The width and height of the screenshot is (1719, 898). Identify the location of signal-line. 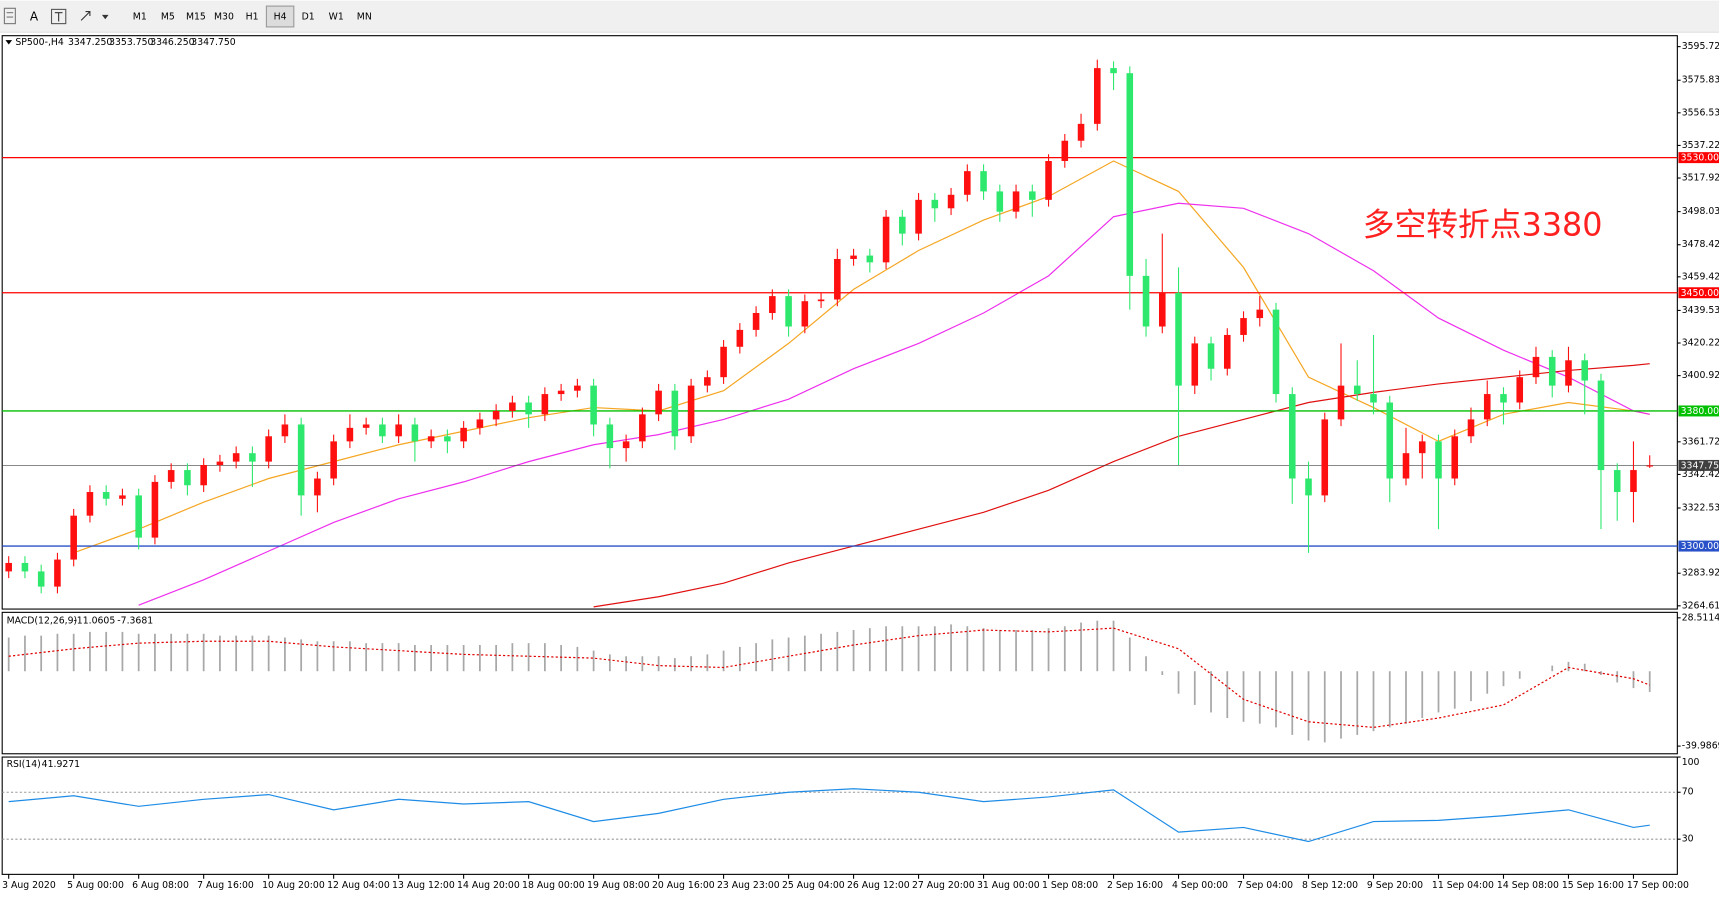
(829, 678).